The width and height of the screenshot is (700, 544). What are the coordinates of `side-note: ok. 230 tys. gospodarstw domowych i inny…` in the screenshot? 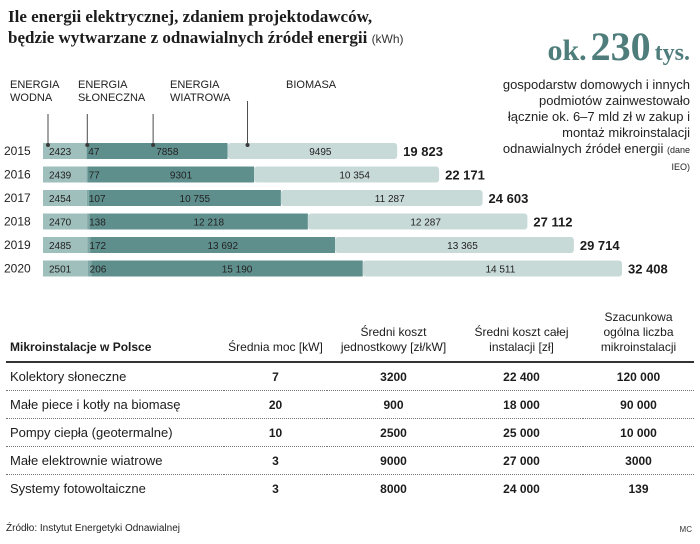 It's located at (595, 101).